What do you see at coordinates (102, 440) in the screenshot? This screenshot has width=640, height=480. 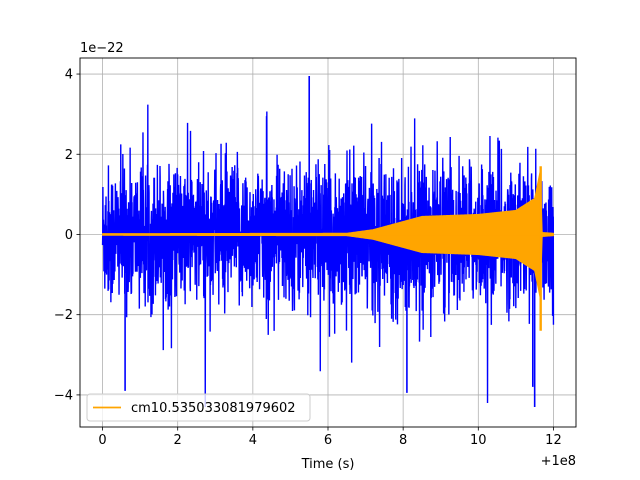 I see `x-tick-label: 0` at bounding box center [102, 440].